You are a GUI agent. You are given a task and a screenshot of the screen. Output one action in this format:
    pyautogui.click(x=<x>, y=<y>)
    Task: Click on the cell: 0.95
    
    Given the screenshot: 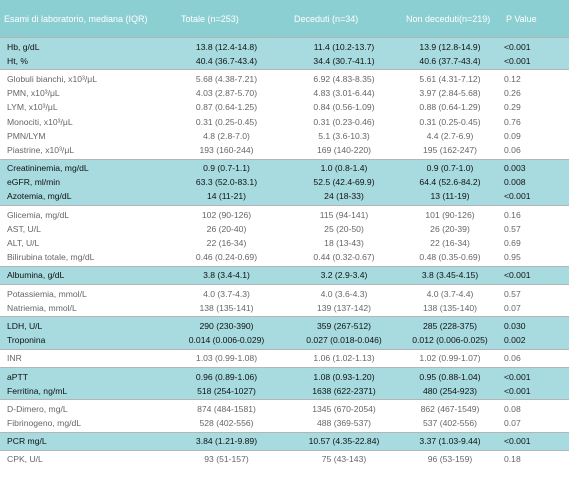 What is the action you would take?
    pyautogui.click(x=512, y=257)
    